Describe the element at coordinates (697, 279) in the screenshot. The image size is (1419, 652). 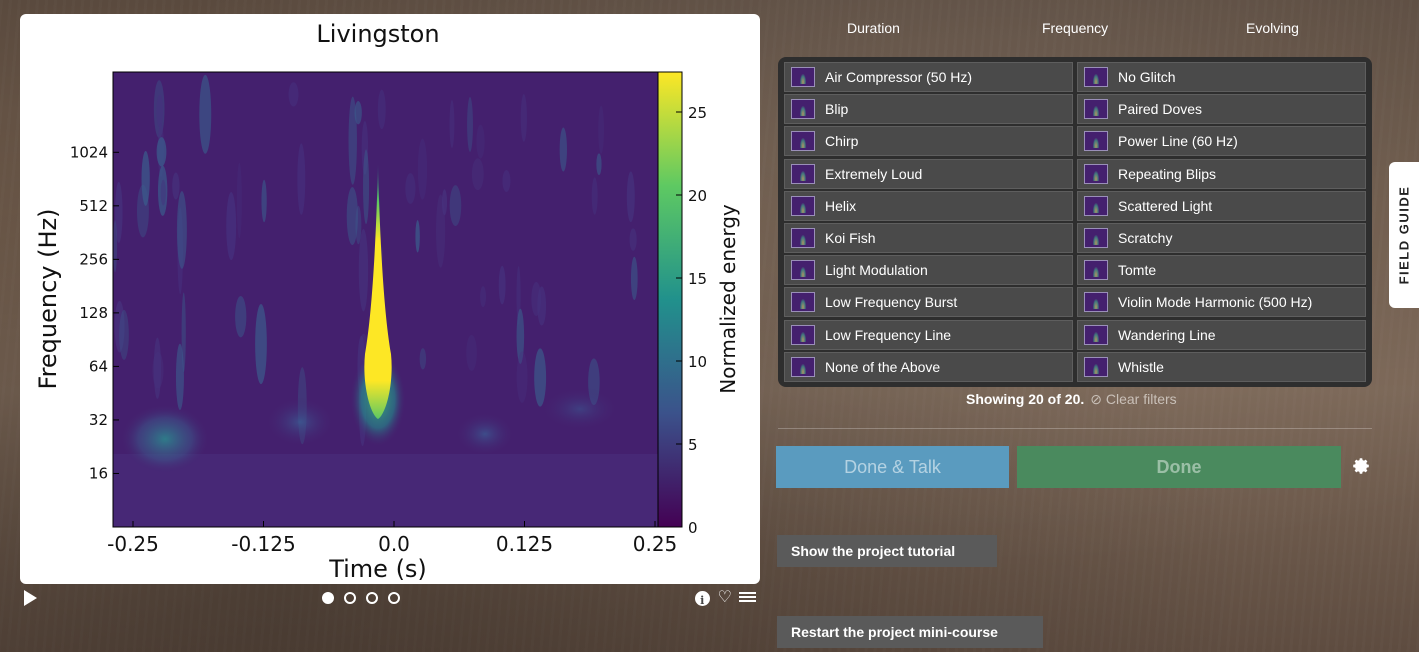
I see `colorbar-tick-label: 15` at that location.